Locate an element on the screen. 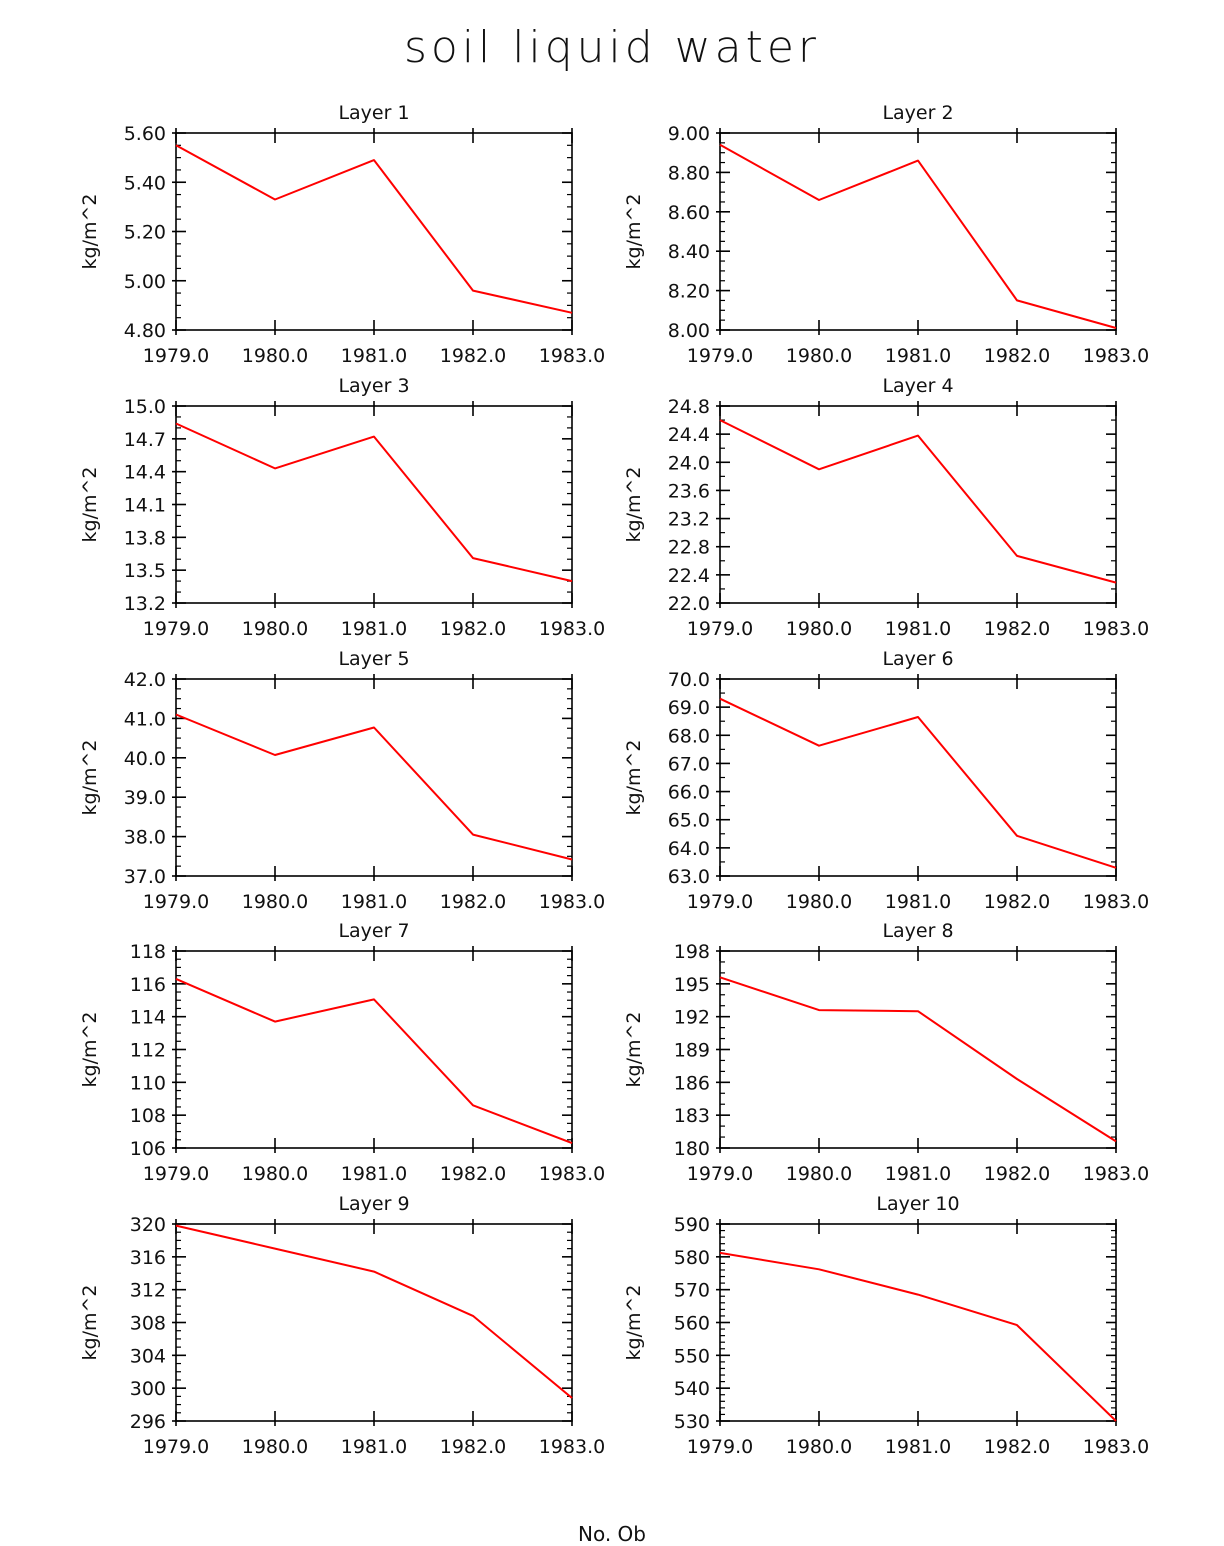 The height and width of the screenshot is (1546, 1224). y-tick-label: 580 is located at coordinates (692, 1258).